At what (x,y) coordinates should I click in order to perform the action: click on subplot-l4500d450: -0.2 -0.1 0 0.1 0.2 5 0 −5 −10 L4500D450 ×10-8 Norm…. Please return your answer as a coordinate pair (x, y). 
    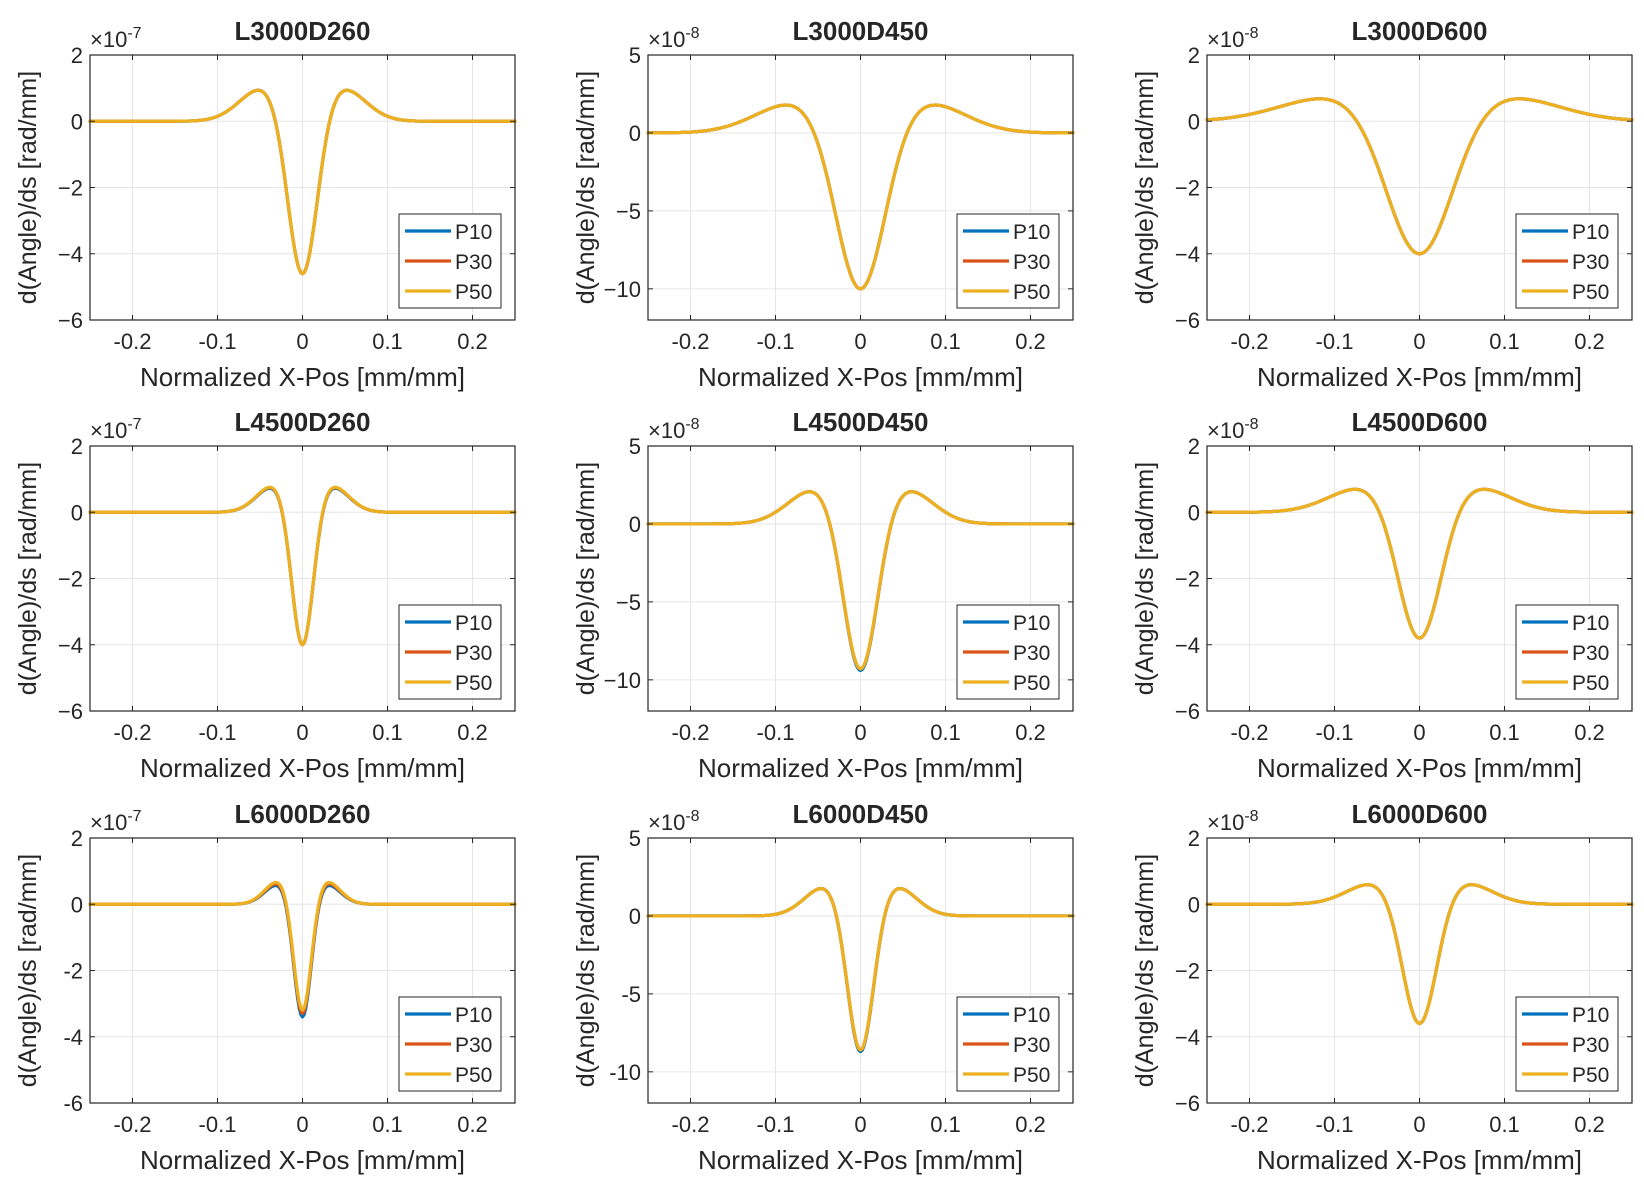
    Looking at the image, I should click on (823, 595).